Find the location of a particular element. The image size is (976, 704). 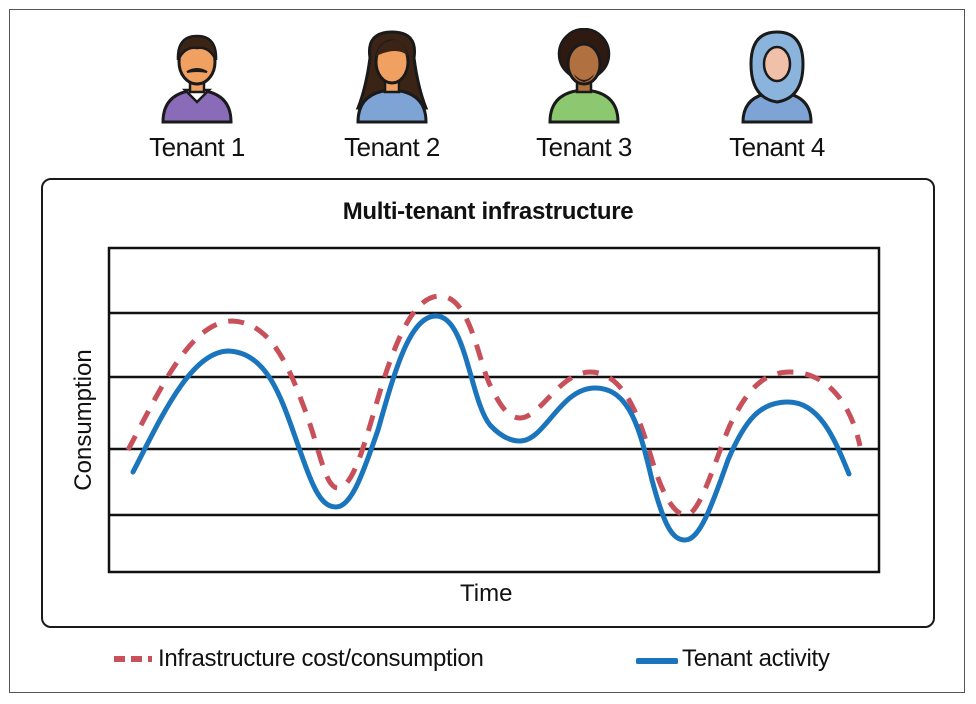

tenant-1: Tenant 1 is located at coordinates (197, 95).